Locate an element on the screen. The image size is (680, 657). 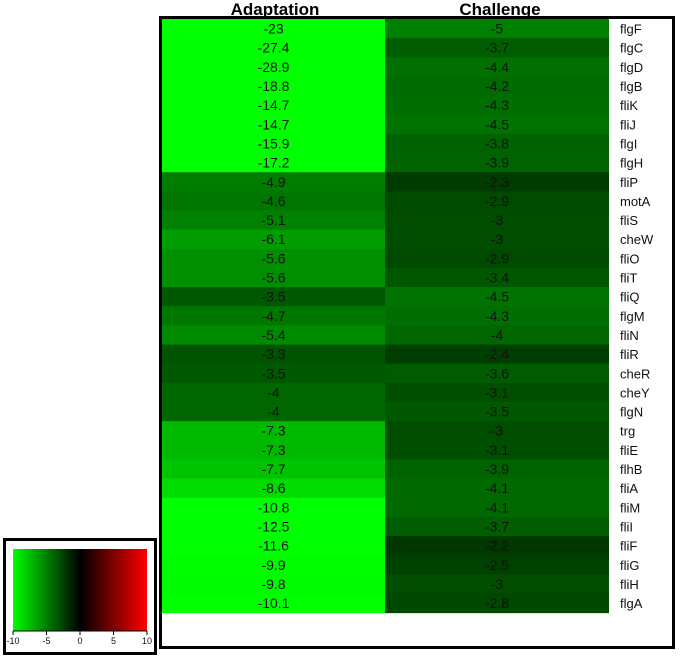
cell-value-label: -28.9 is located at coordinates (274, 67).